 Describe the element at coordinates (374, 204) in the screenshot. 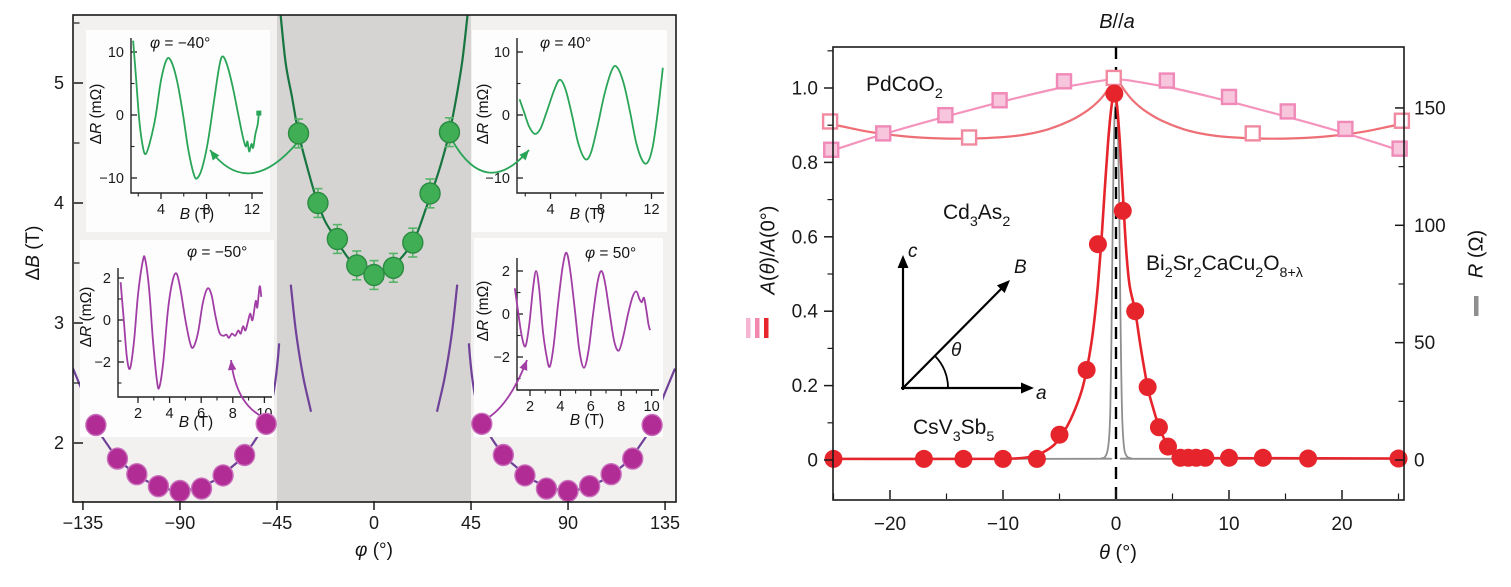

I see `green-branch-points` at that location.